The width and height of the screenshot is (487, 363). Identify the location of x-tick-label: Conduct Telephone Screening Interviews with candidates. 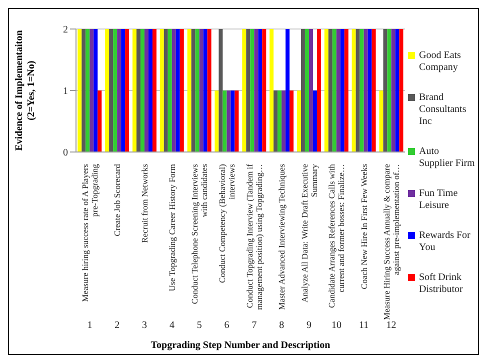
(200, 234).